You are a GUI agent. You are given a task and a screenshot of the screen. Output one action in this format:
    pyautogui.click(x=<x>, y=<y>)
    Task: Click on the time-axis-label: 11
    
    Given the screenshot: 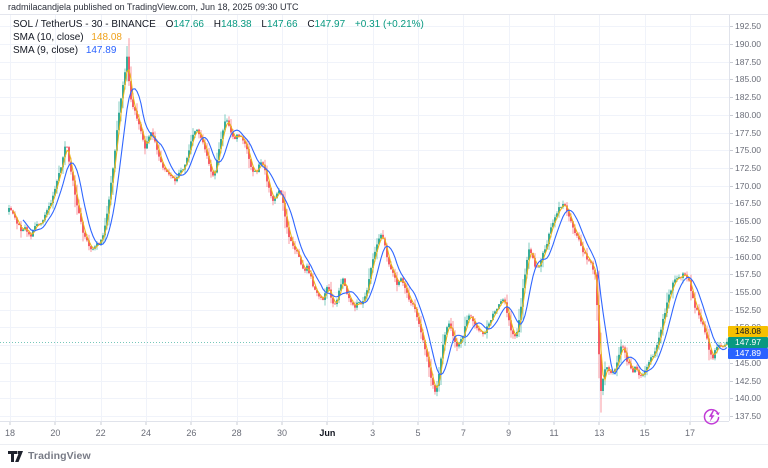 What is the action you would take?
    pyautogui.click(x=554, y=433)
    